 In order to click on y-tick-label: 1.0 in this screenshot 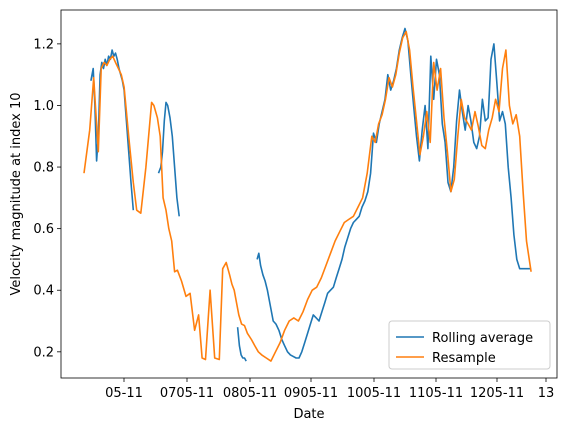, I will do `click(43, 106)`.